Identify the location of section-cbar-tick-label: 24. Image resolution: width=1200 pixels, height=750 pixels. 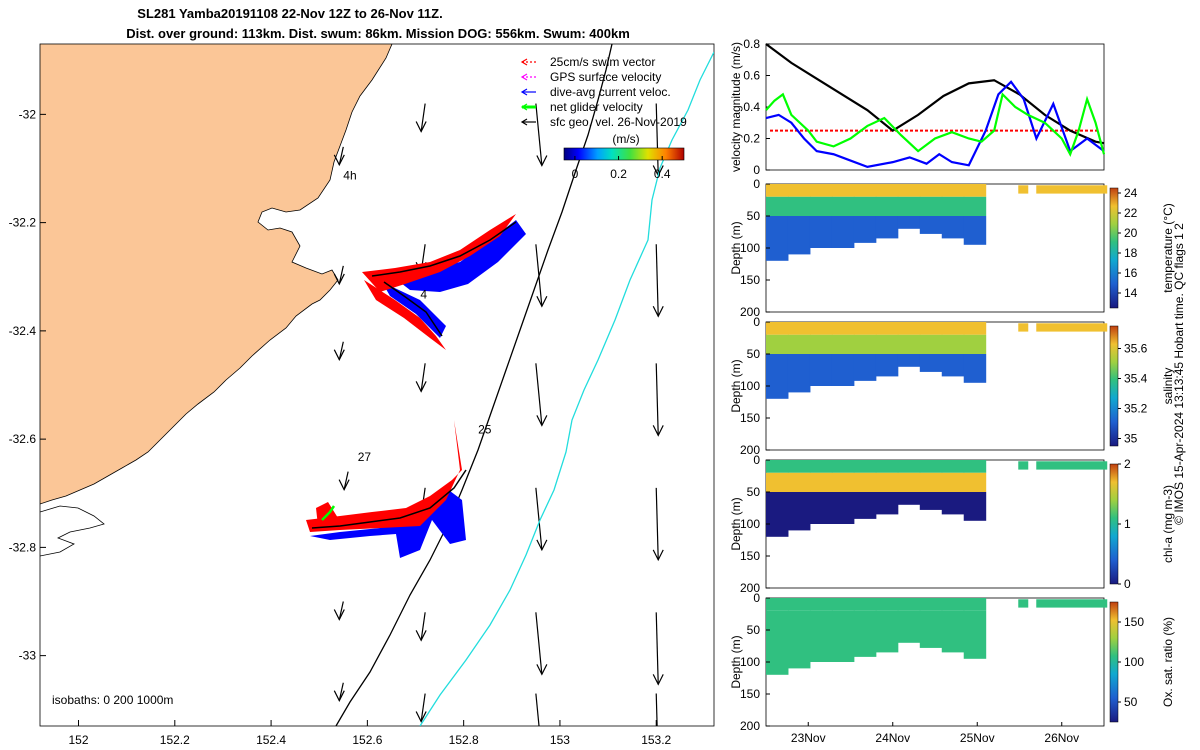
(1131, 193).